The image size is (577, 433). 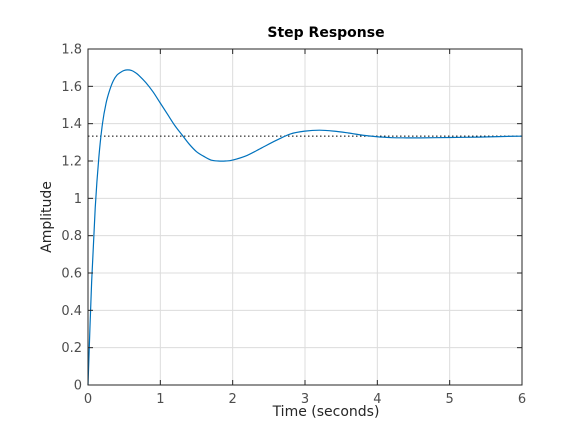 I want to click on y-tick-label: 1.2, so click(x=71, y=162).